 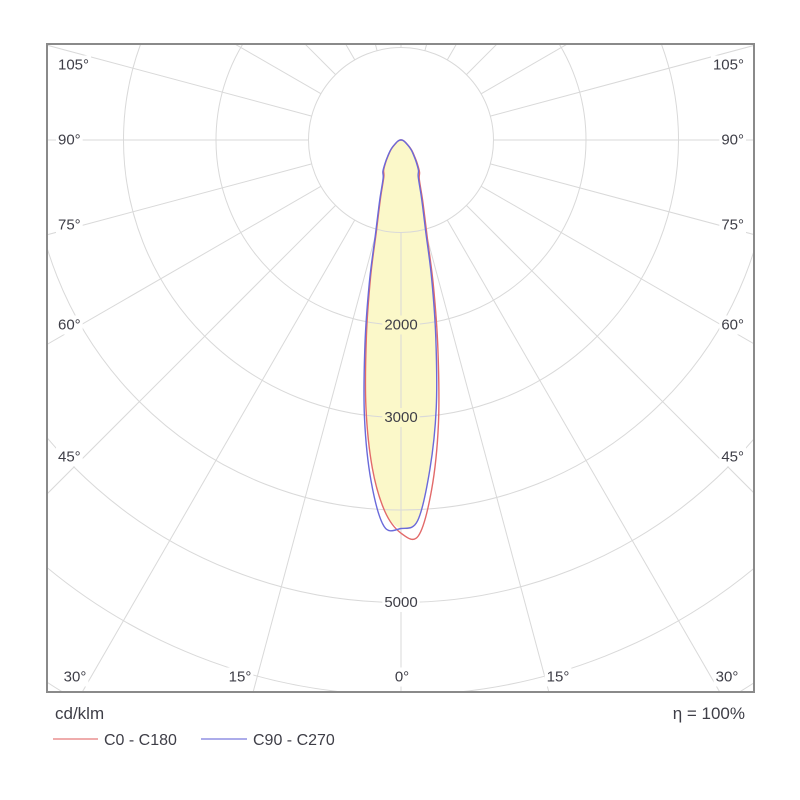 What do you see at coordinates (140, 740) in the screenshot?
I see `legend-label-c0: C0 - C180` at bounding box center [140, 740].